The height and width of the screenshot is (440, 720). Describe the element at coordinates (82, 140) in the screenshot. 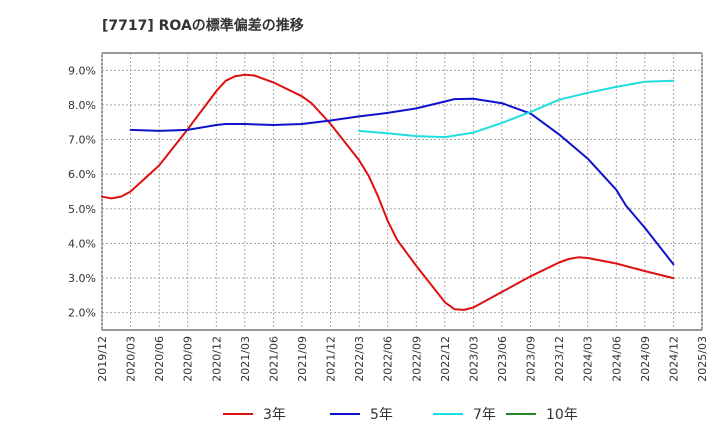

I see `y-tick-label: 7.0%` at that location.